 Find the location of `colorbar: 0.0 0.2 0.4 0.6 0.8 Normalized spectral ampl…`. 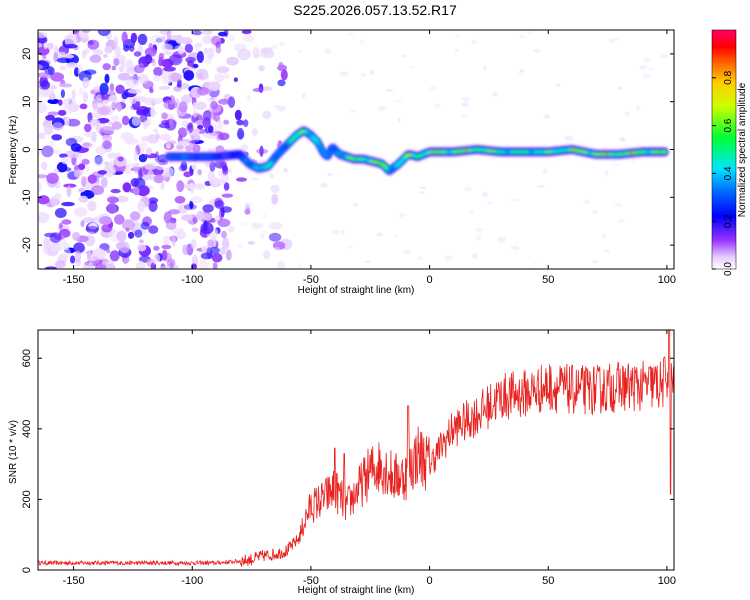

colorbar: 0.0 0.2 0.4 0.6 0.8 Normalized spectral ampl… is located at coordinates (729, 152).